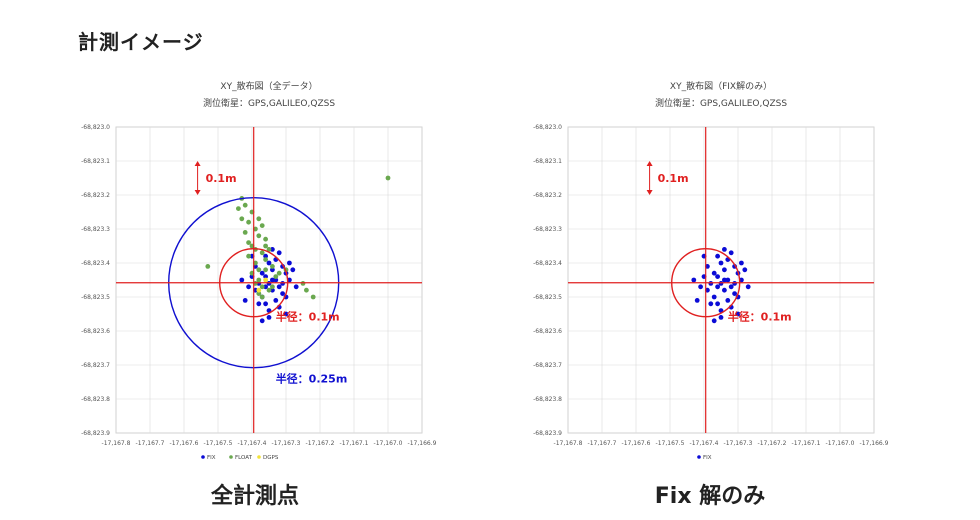 The width and height of the screenshot is (980, 520). I want to click on x-tick-label: -17,167.3, so click(286, 443).